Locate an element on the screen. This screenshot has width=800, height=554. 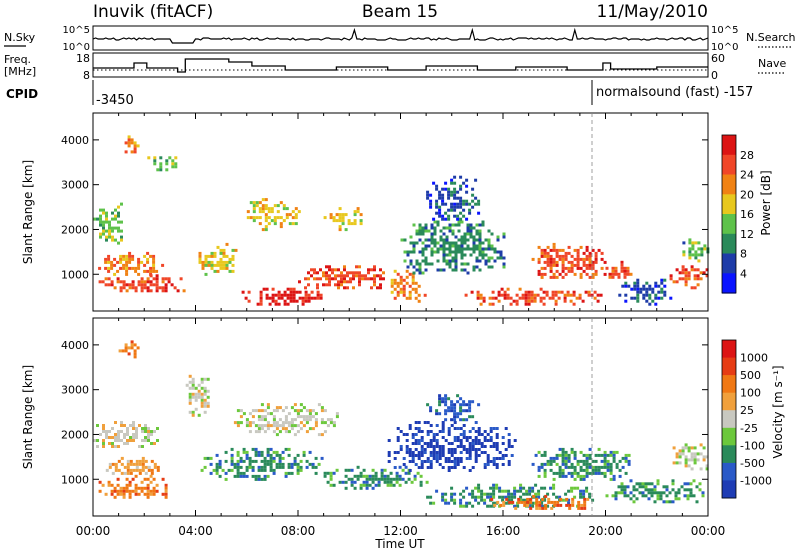
cpid-right-value: normalsound (fast) -157 is located at coordinates (674, 92).